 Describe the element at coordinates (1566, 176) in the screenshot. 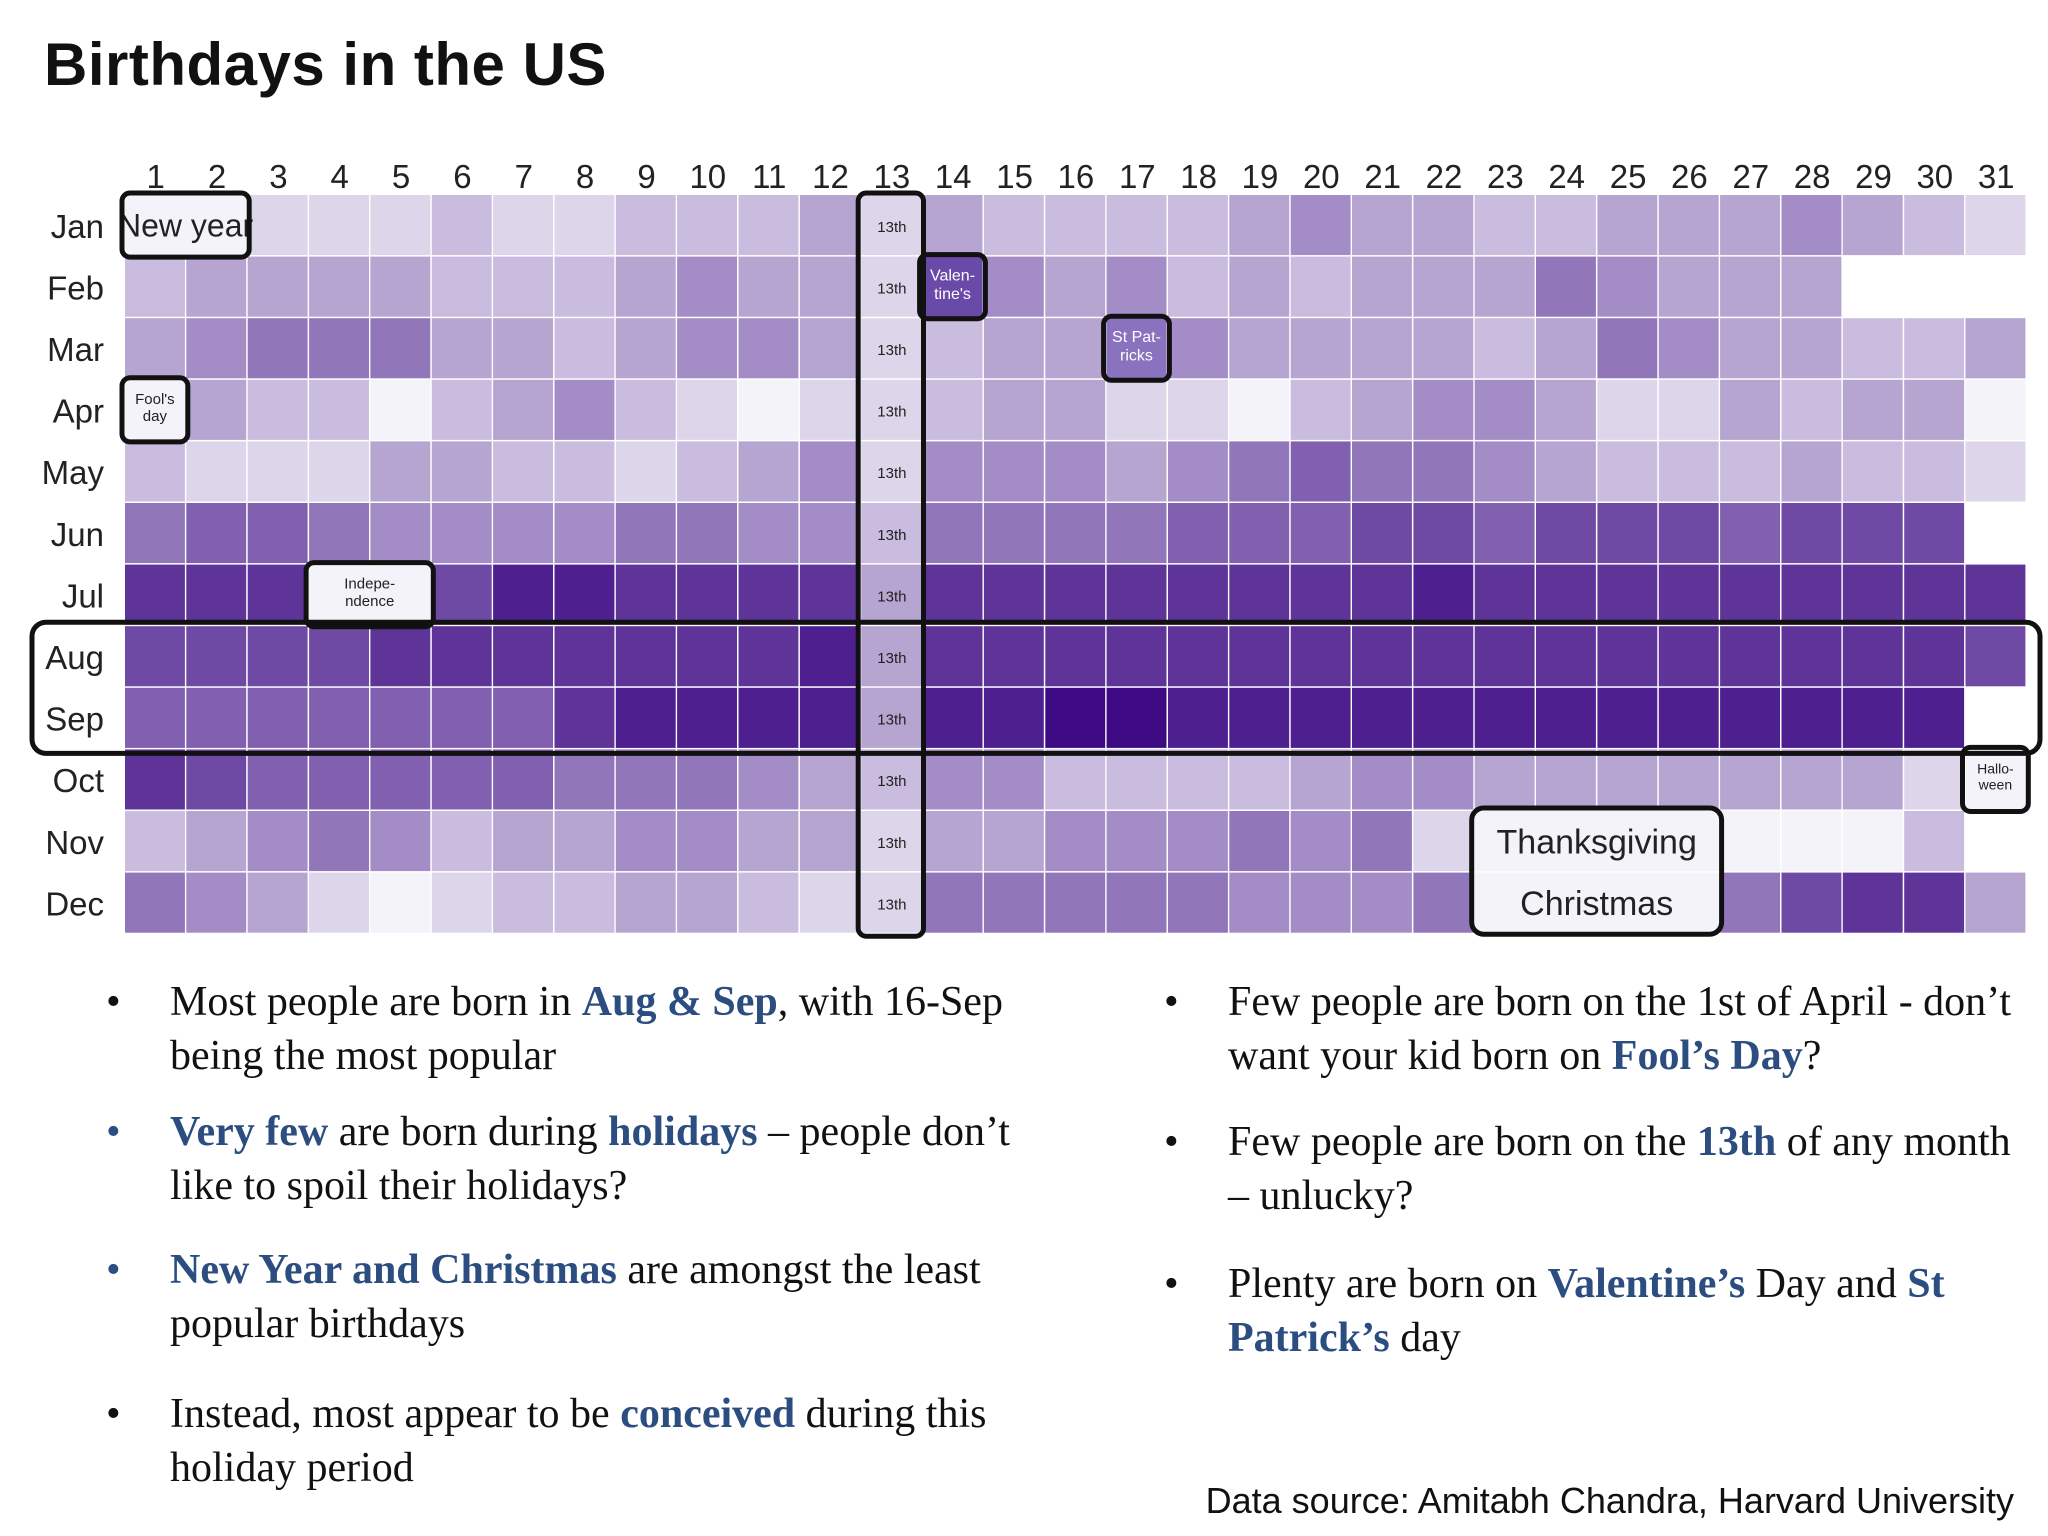

I see `day-tick-label: 24` at that location.